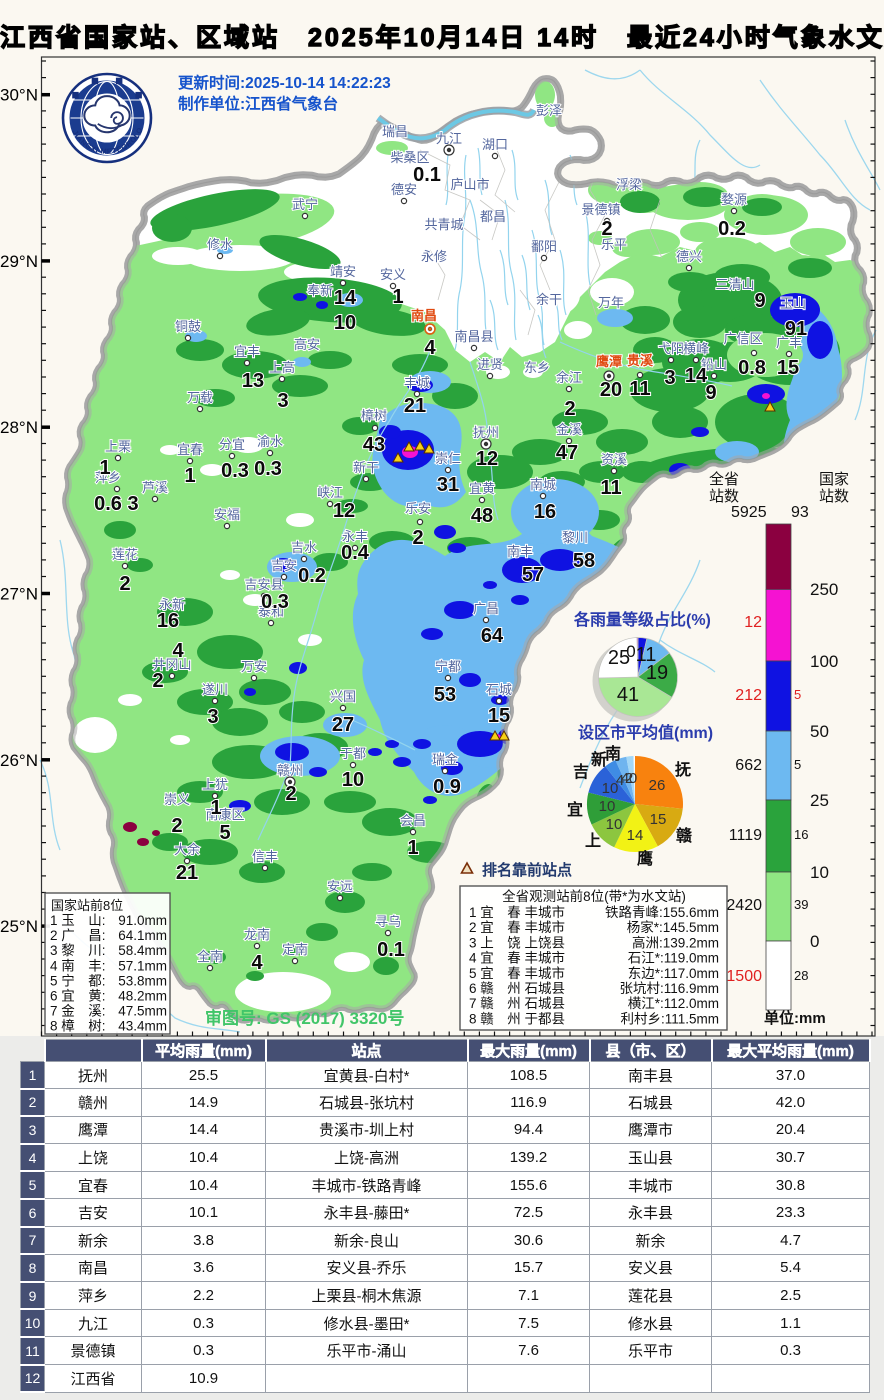  Describe the element at coordinates (675, 942) in the screenshot. I see `svg-text: 高洲:139.2mm` at that location.